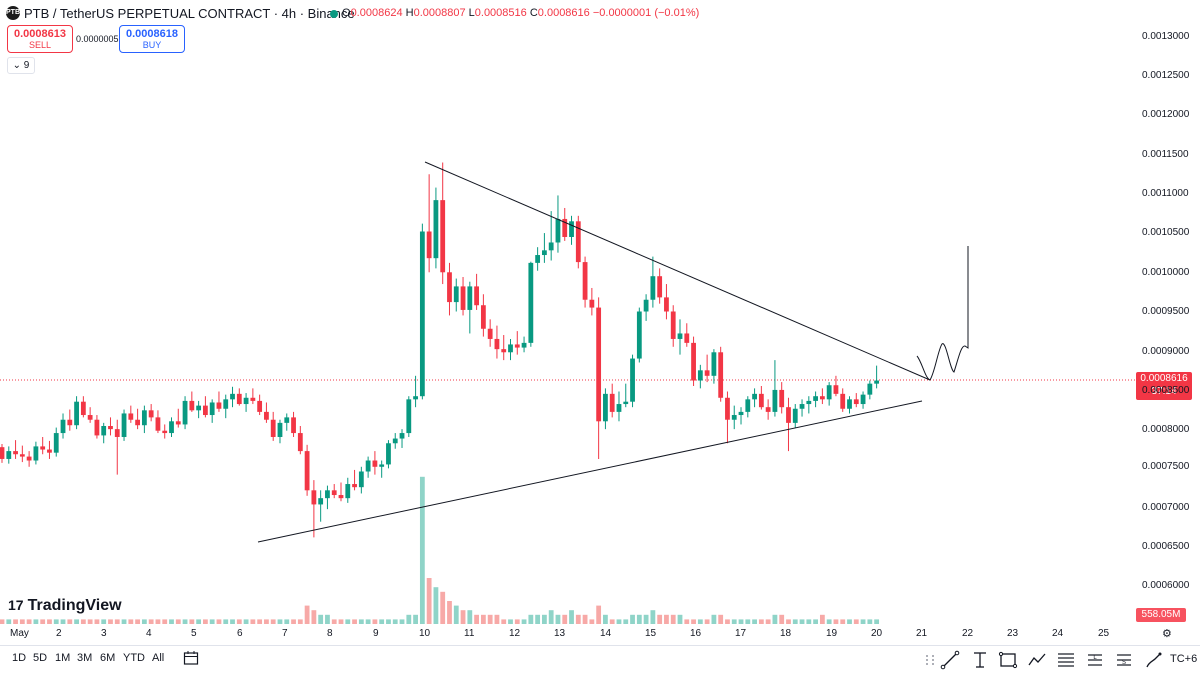 This screenshot has width=1200, height=676. I want to click on date-tick-label: 9, so click(376, 633).